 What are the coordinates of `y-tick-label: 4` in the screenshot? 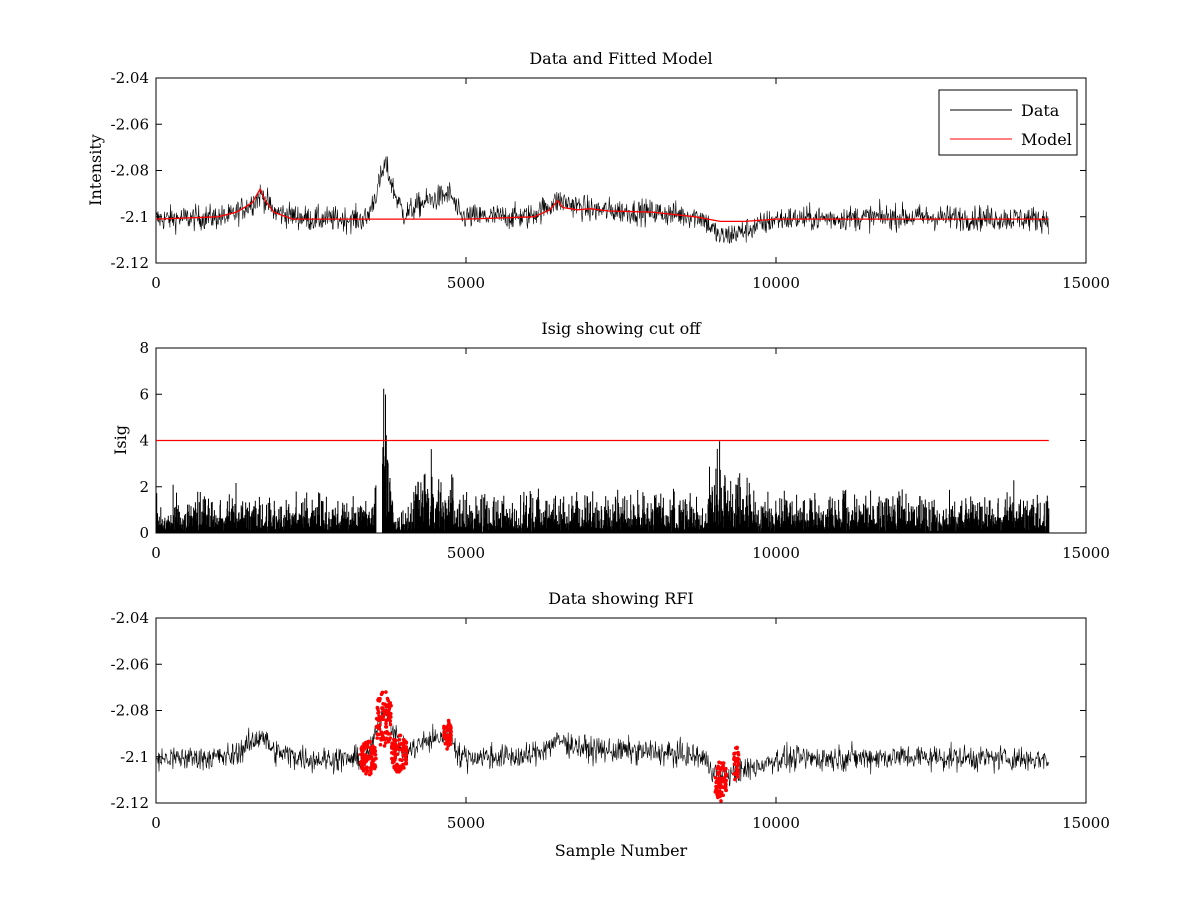 It's located at (144, 441).